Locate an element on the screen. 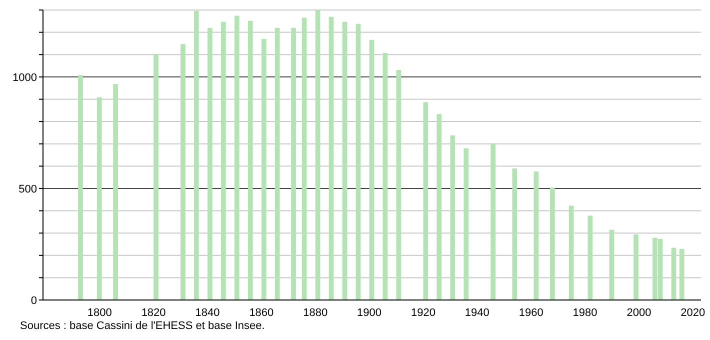 Image resolution: width=710 pixels, height=340 pixels. x-tick-label: 2020 is located at coordinates (693, 312).